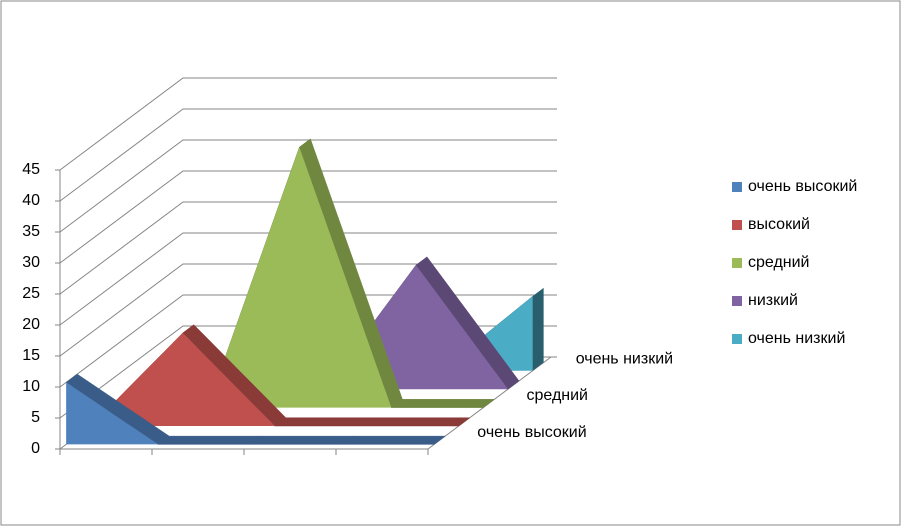 The height and width of the screenshot is (527, 902). Describe the element at coordinates (31, 200) in the screenshot. I see `y-tick-label: 40` at that location.